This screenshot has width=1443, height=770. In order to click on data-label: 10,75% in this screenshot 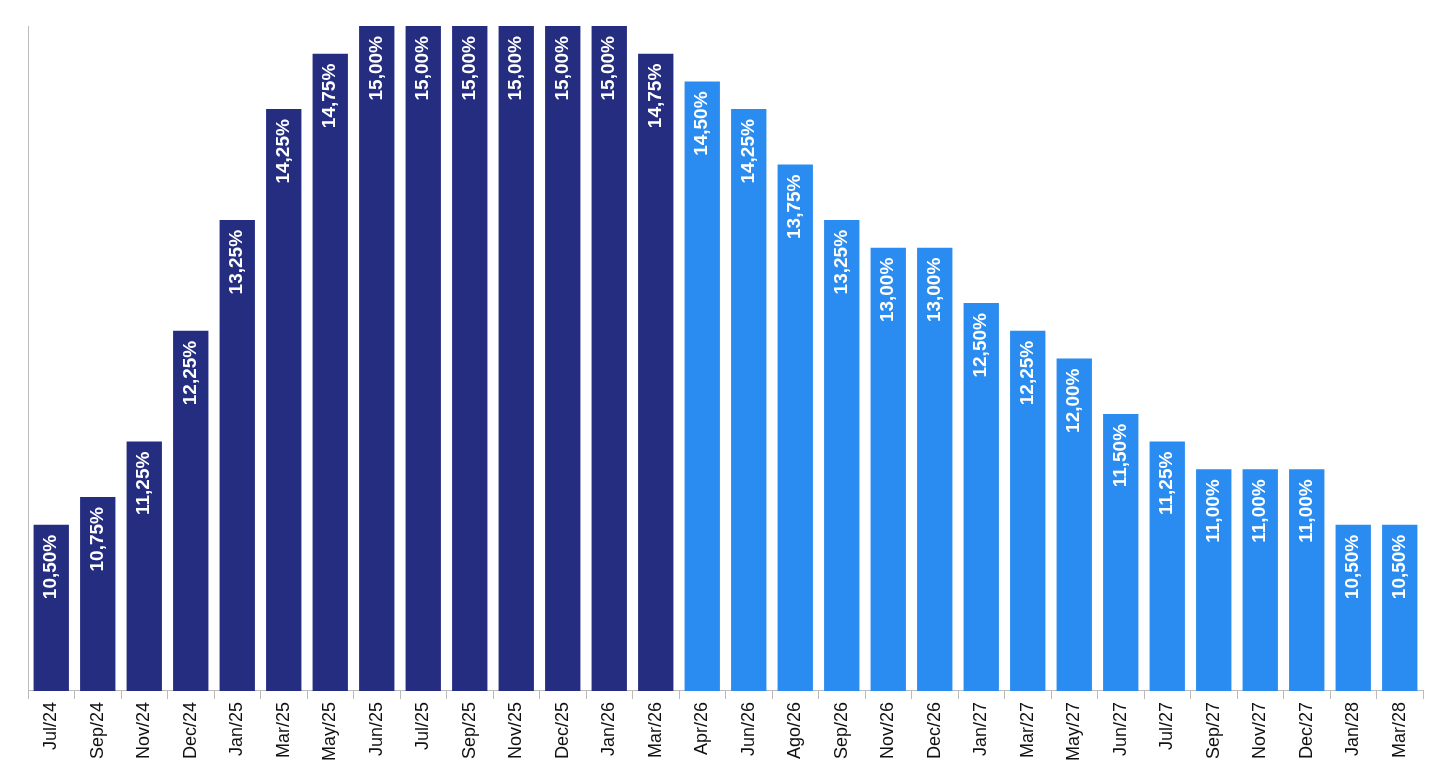, I will do `click(96, 539)`.